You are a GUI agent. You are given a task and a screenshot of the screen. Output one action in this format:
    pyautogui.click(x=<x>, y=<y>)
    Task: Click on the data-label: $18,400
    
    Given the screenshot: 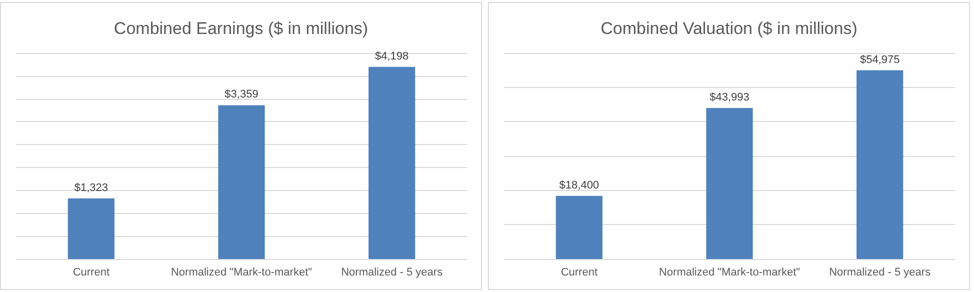 What is the action you would take?
    pyautogui.click(x=579, y=185)
    